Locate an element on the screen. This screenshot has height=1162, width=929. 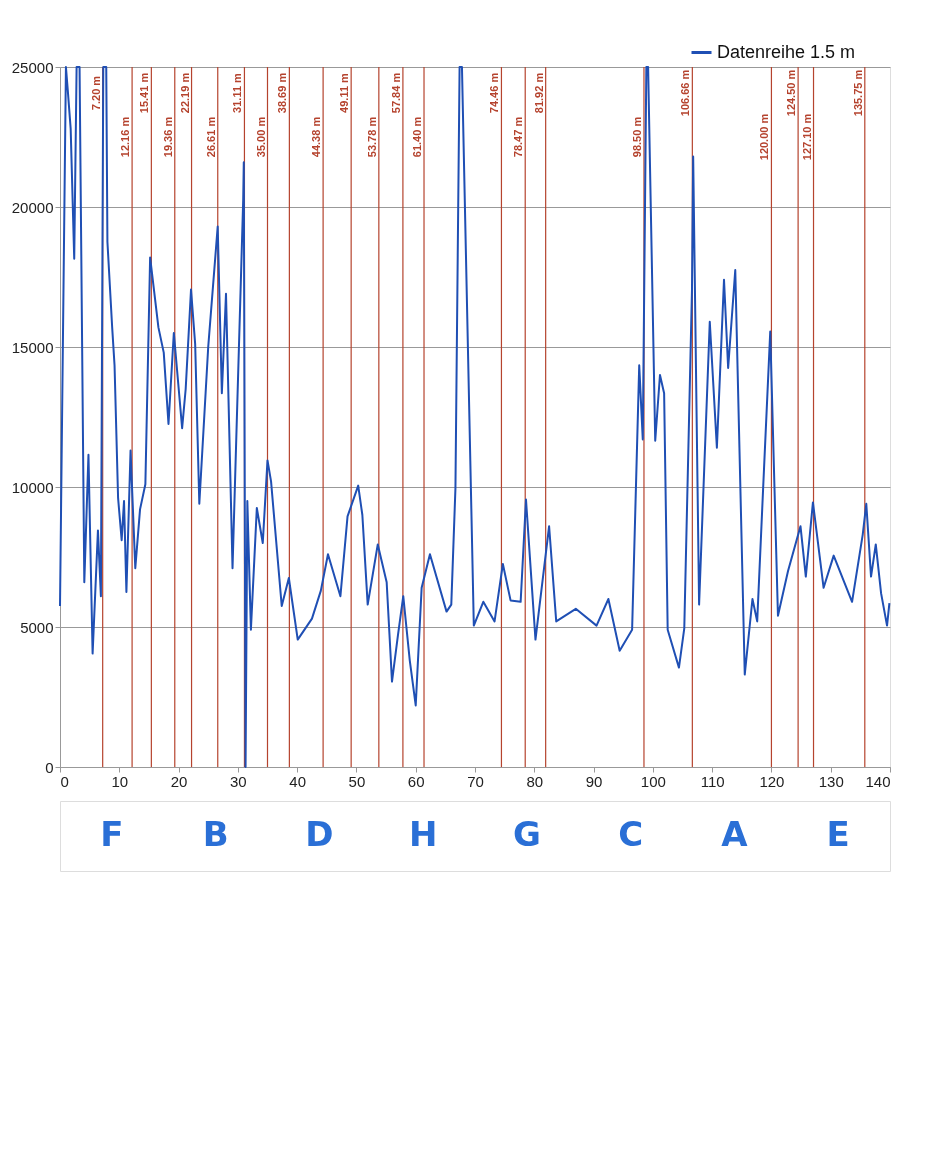
y-tick-label: 5000 is located at coordinates (37, 627).